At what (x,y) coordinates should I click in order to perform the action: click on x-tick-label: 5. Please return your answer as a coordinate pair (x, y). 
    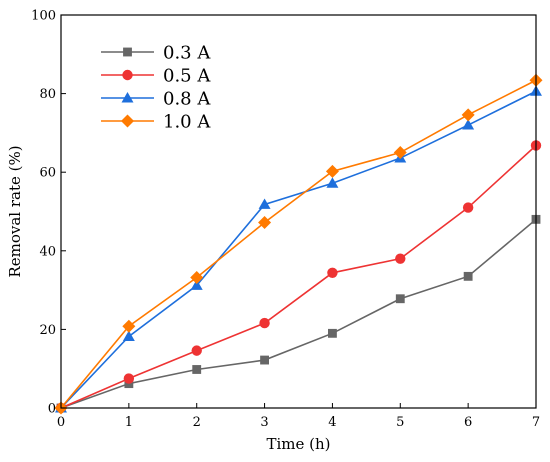
    Looking at the image, I should click on (400, 422).